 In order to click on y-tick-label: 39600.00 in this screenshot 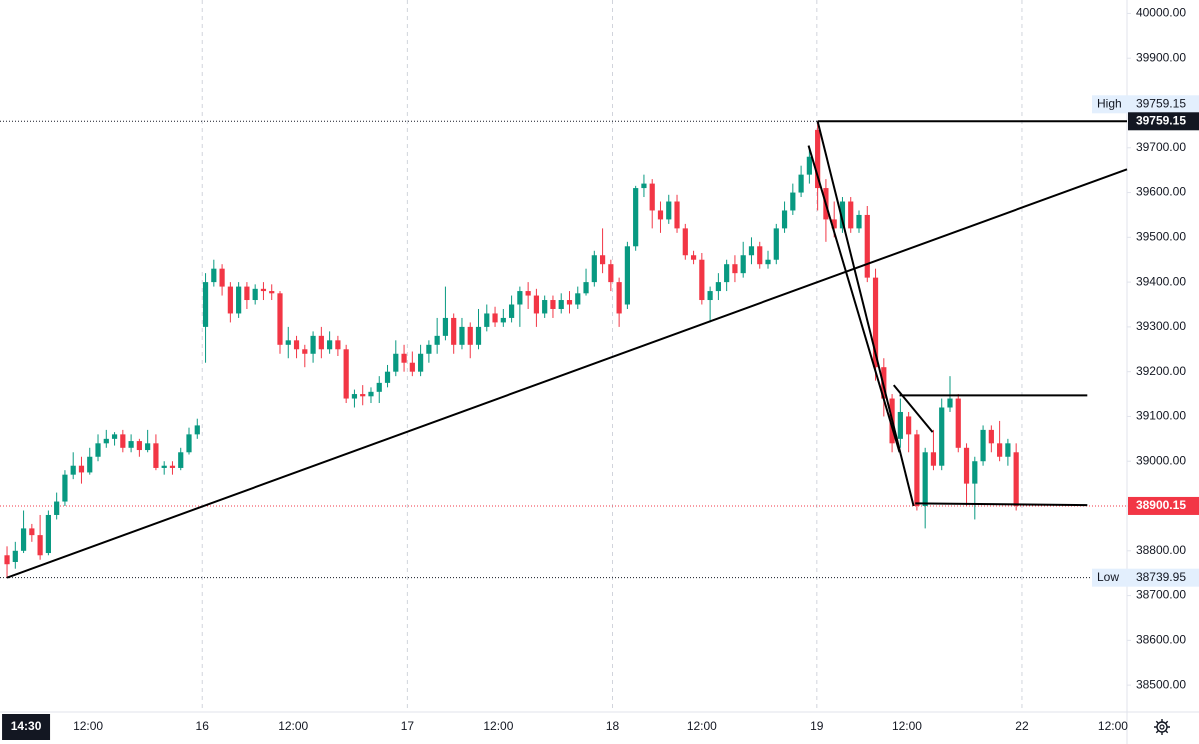, I will do `click(1161, 192)`.